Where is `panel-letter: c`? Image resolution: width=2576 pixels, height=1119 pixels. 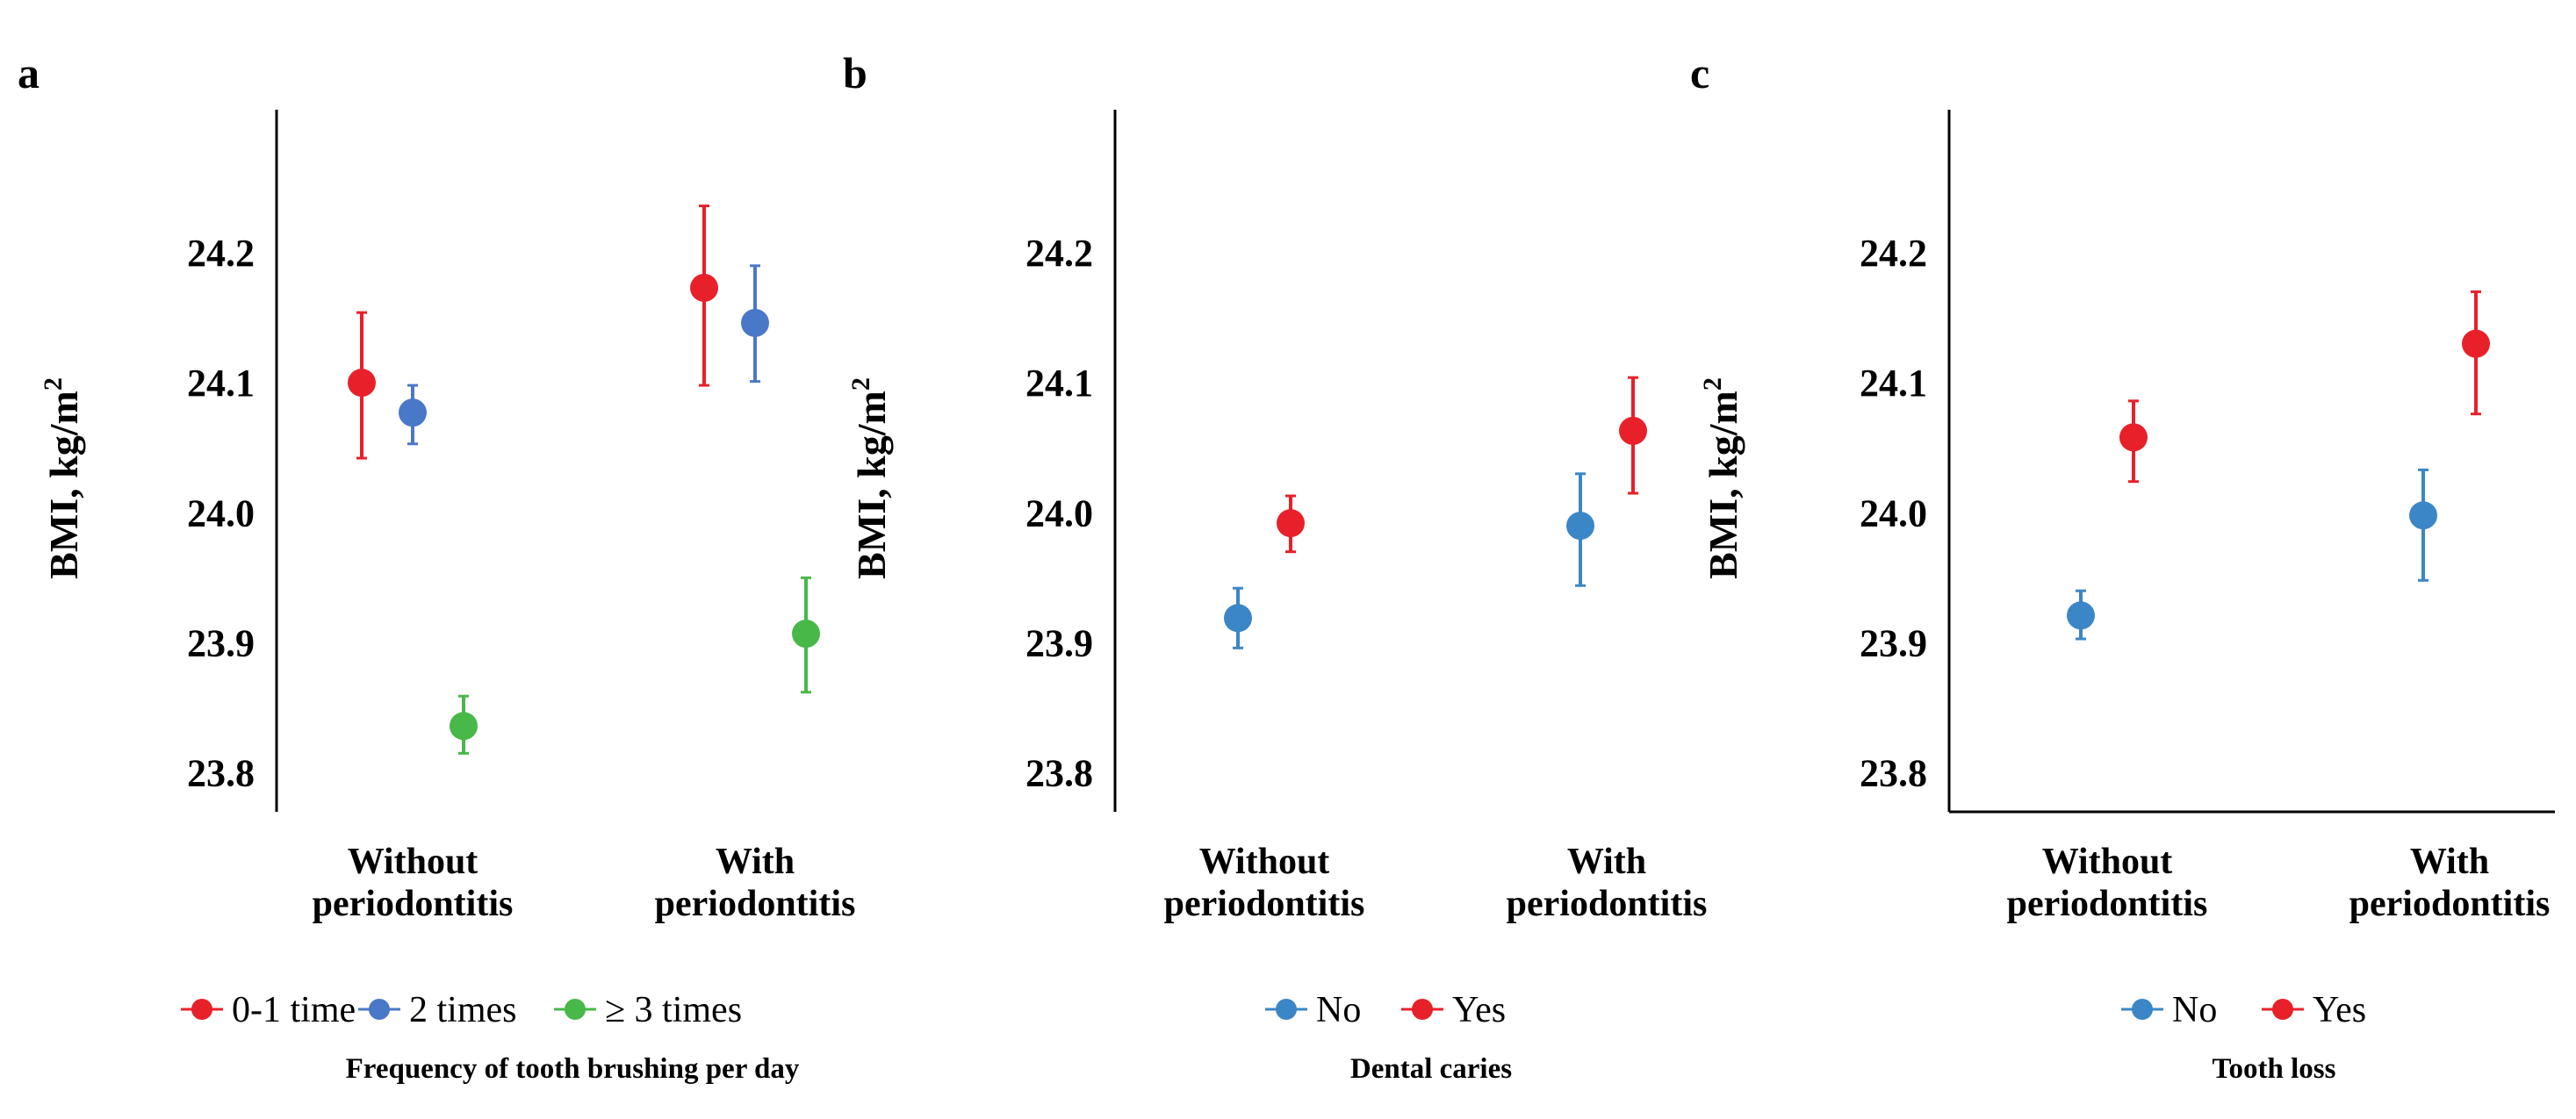
panel-letter: c is located at coordinates (1699, 73).